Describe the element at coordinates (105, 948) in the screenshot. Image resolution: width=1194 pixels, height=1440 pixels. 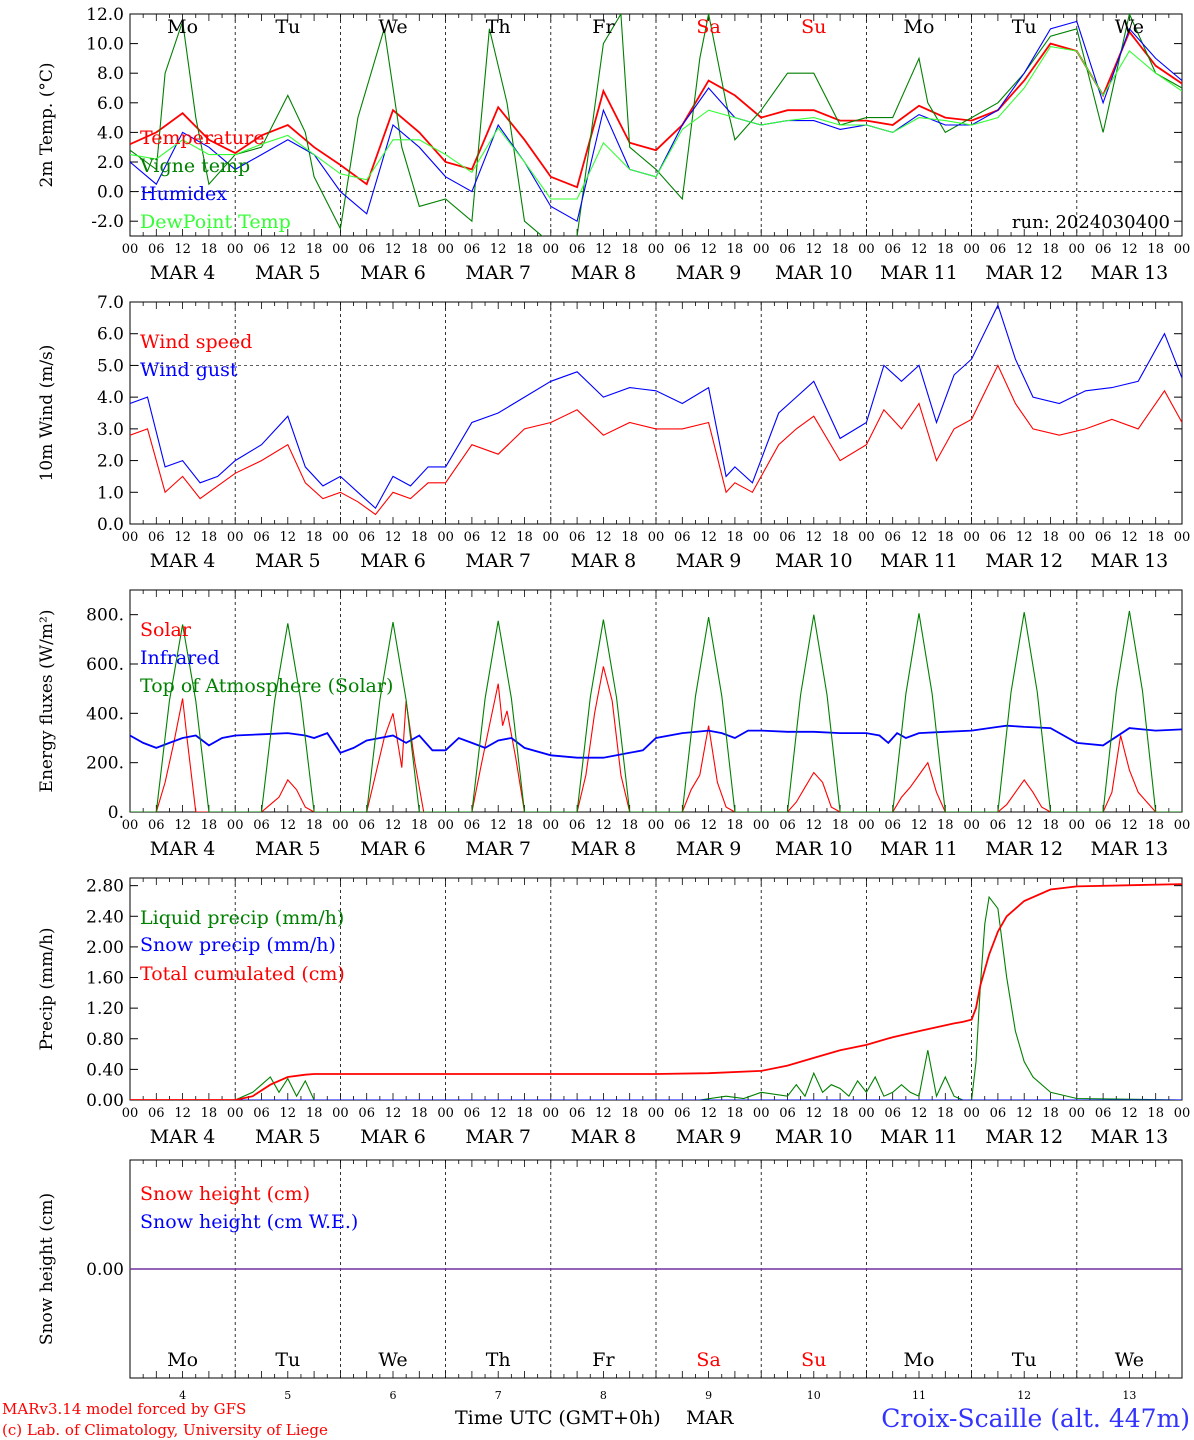
I see `y-tick-label: 2.00` at that location.